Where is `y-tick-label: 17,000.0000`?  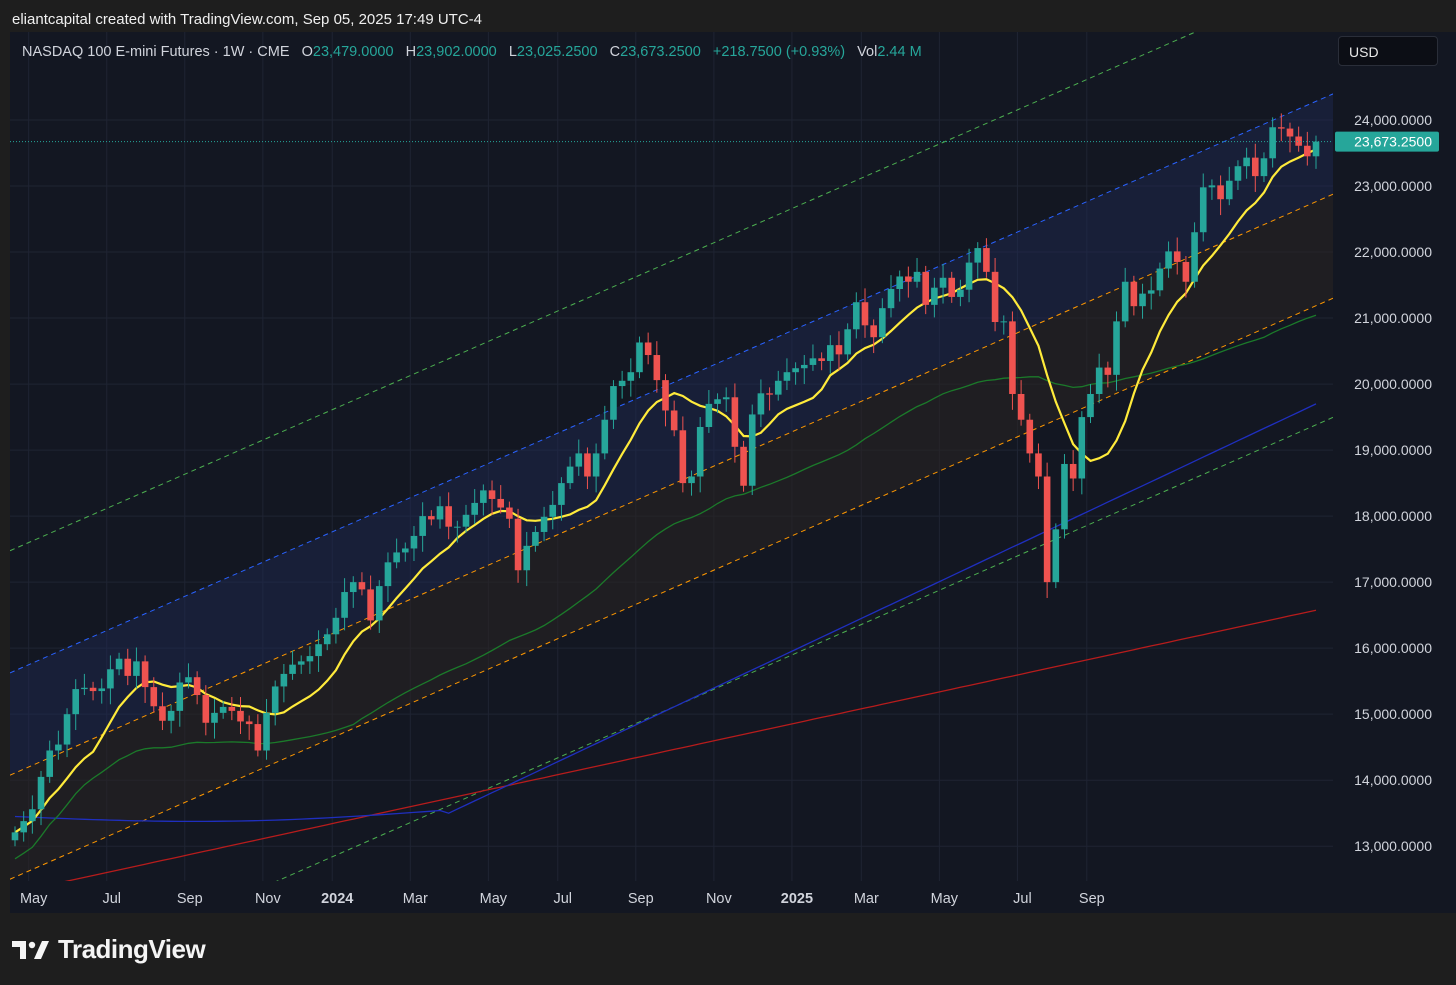 y-tick-label: 17,000.0000 is located at coordinates (1393, 582).